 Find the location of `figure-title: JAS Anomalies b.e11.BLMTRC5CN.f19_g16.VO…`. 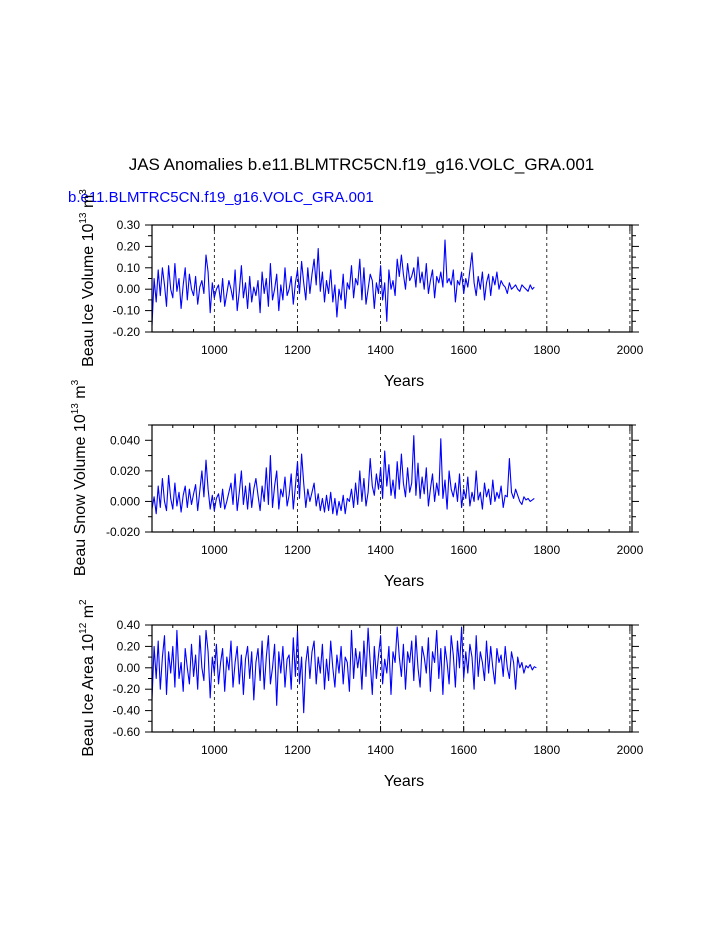

figure-title: JAS Anomalies b.e11.BLMTRC5CN.f19_g16.VO… is located at coordinates (361, 164).